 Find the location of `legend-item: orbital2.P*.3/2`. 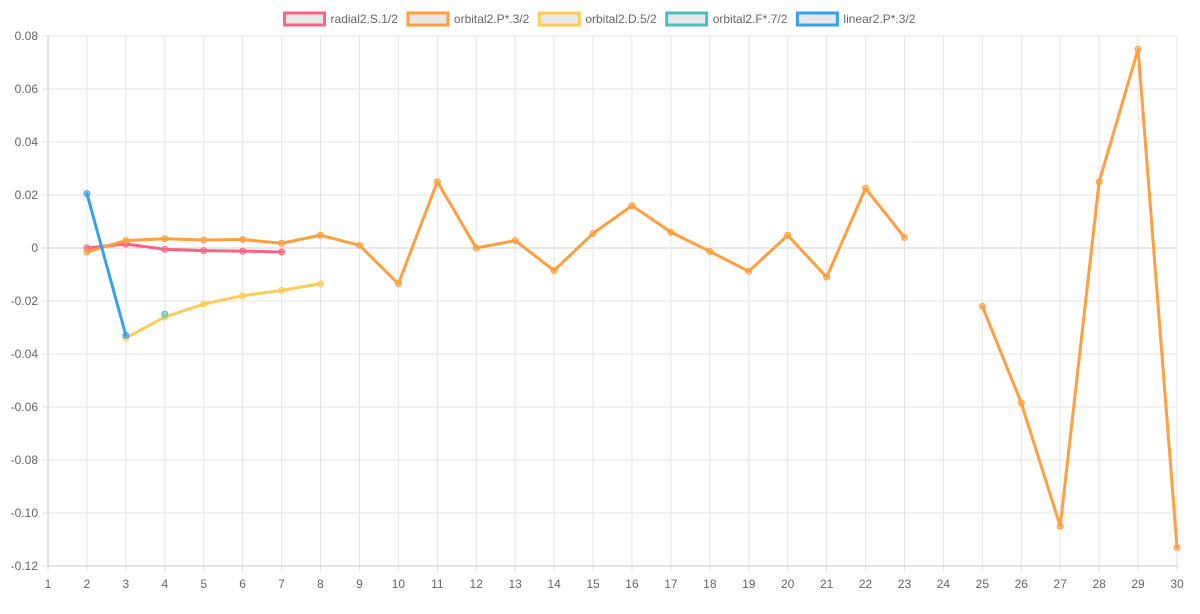

legend-item: orbital2.P*.3/2 is located at coordinates (468, 19).